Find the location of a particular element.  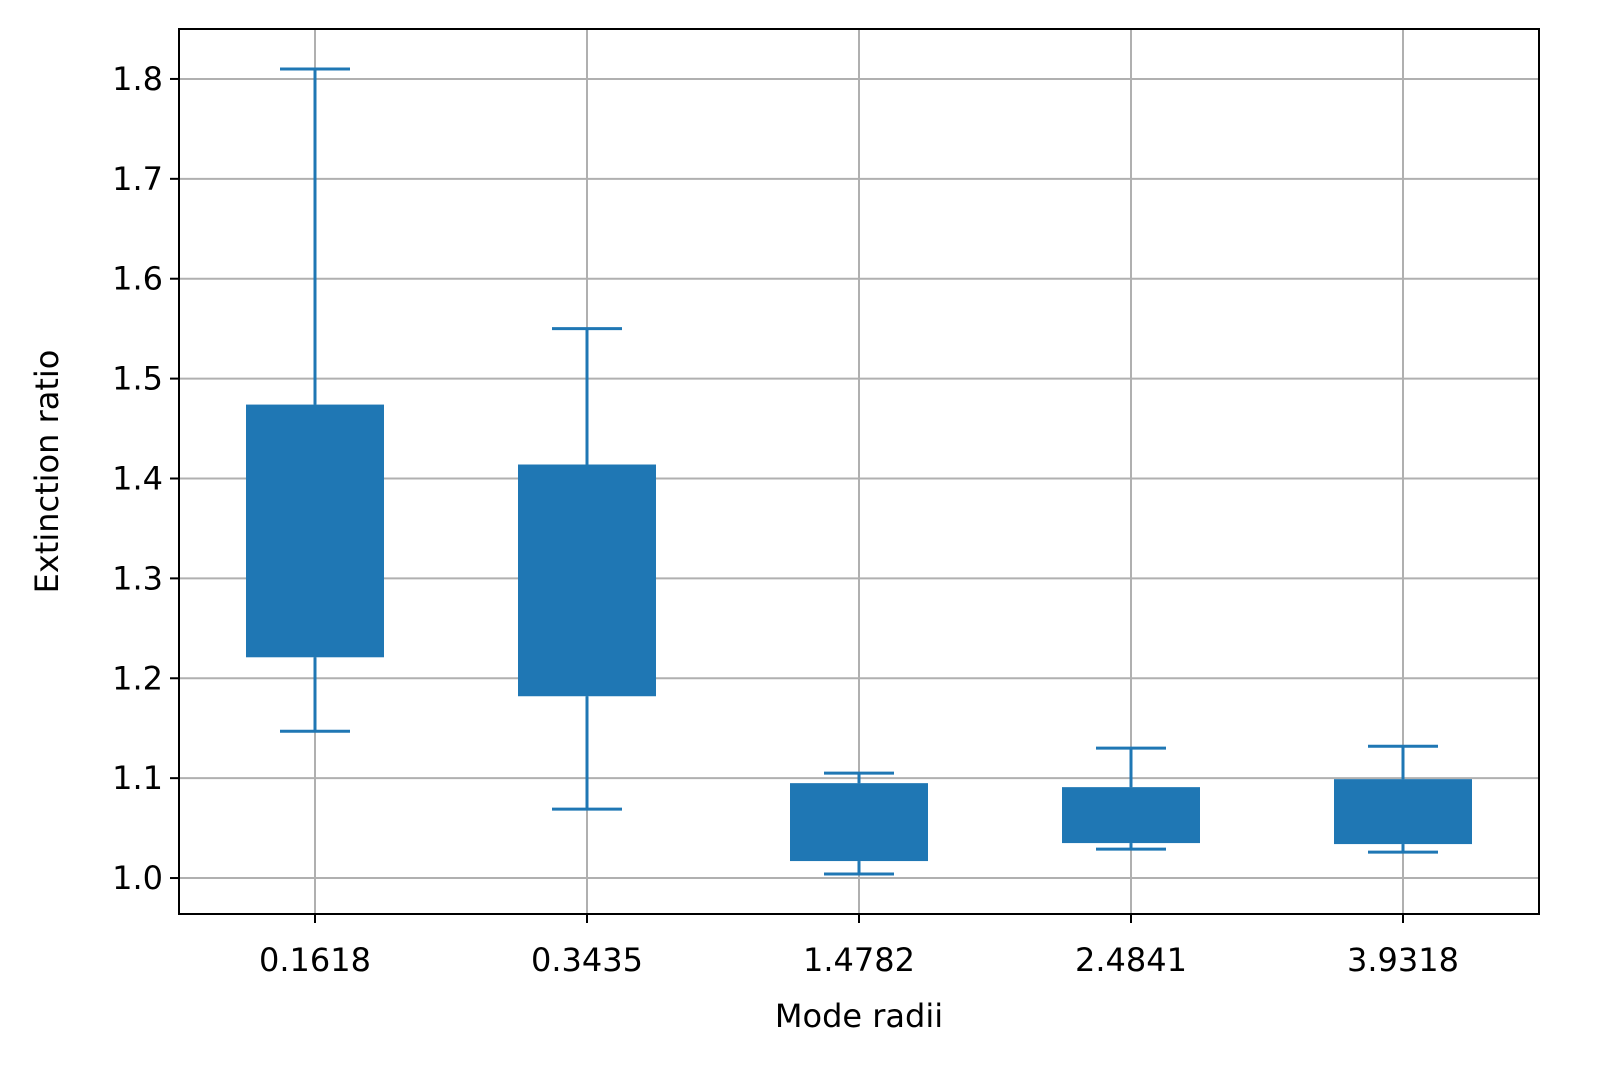

x-tick-label: 0.3435 is located at coordinates (587, 960).